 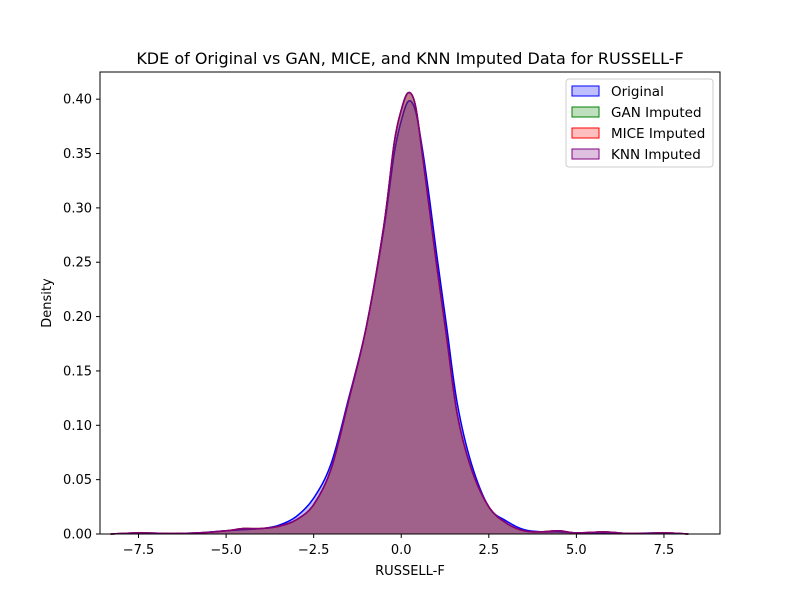 I want to click on y-tick-label: 0.10, so click(x=77, y=426).